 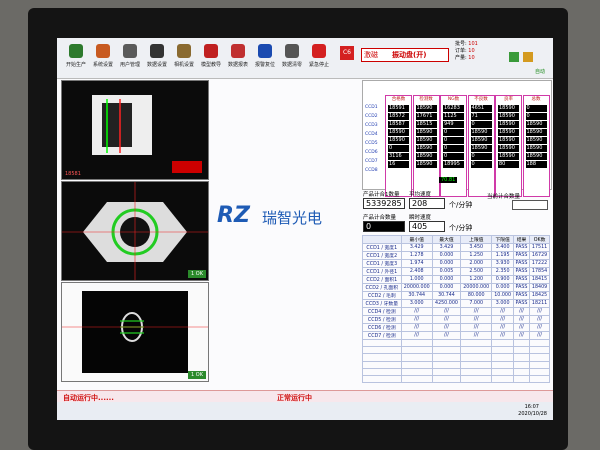 I want to click on table-cell: 1.000, so click(x=416, y=279).